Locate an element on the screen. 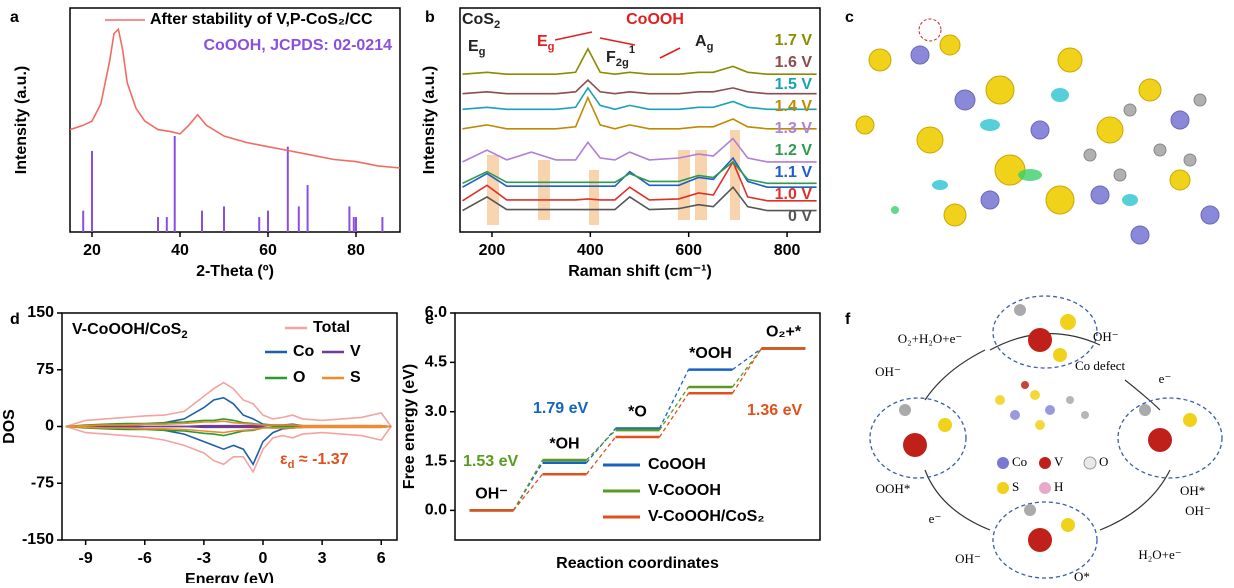  y-tick-label: -75 is located at coordinates (42, 482).